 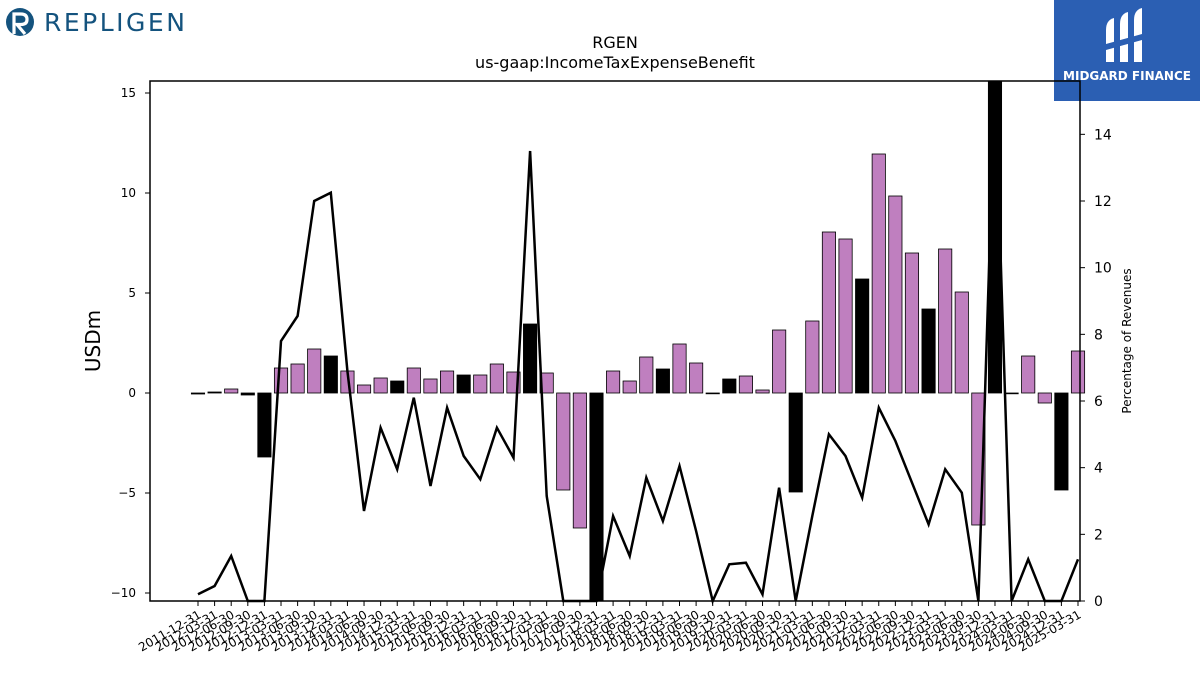 What do you see at coordinates (1096, 368) in the screenshot?
I see `right-axis: 0 2 4 6 8 10 12 14` at bounding box center [1096, 368].